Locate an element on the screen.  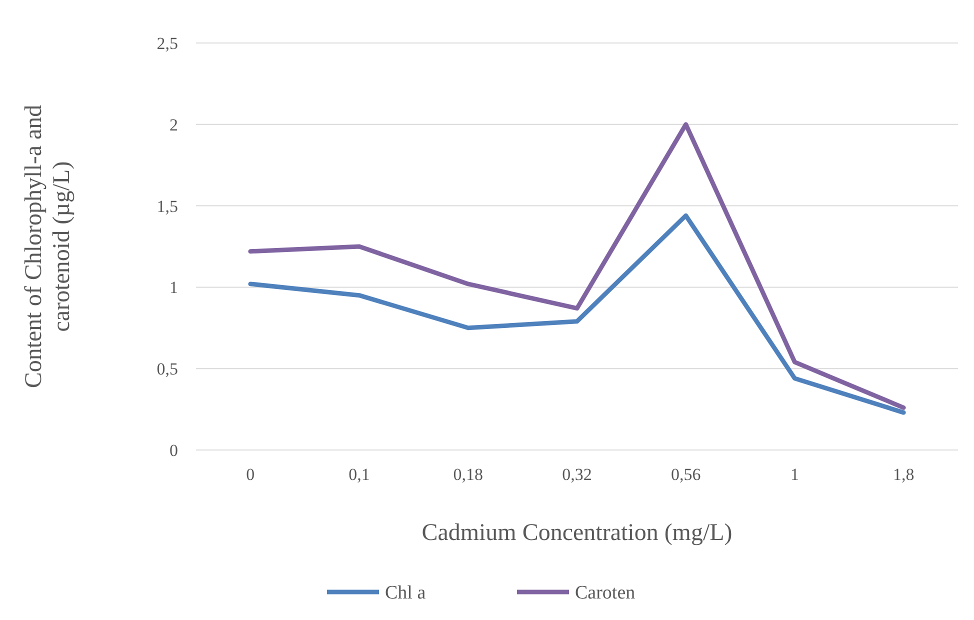
y-tick-label: 0 is located at coordinates (174, 450).